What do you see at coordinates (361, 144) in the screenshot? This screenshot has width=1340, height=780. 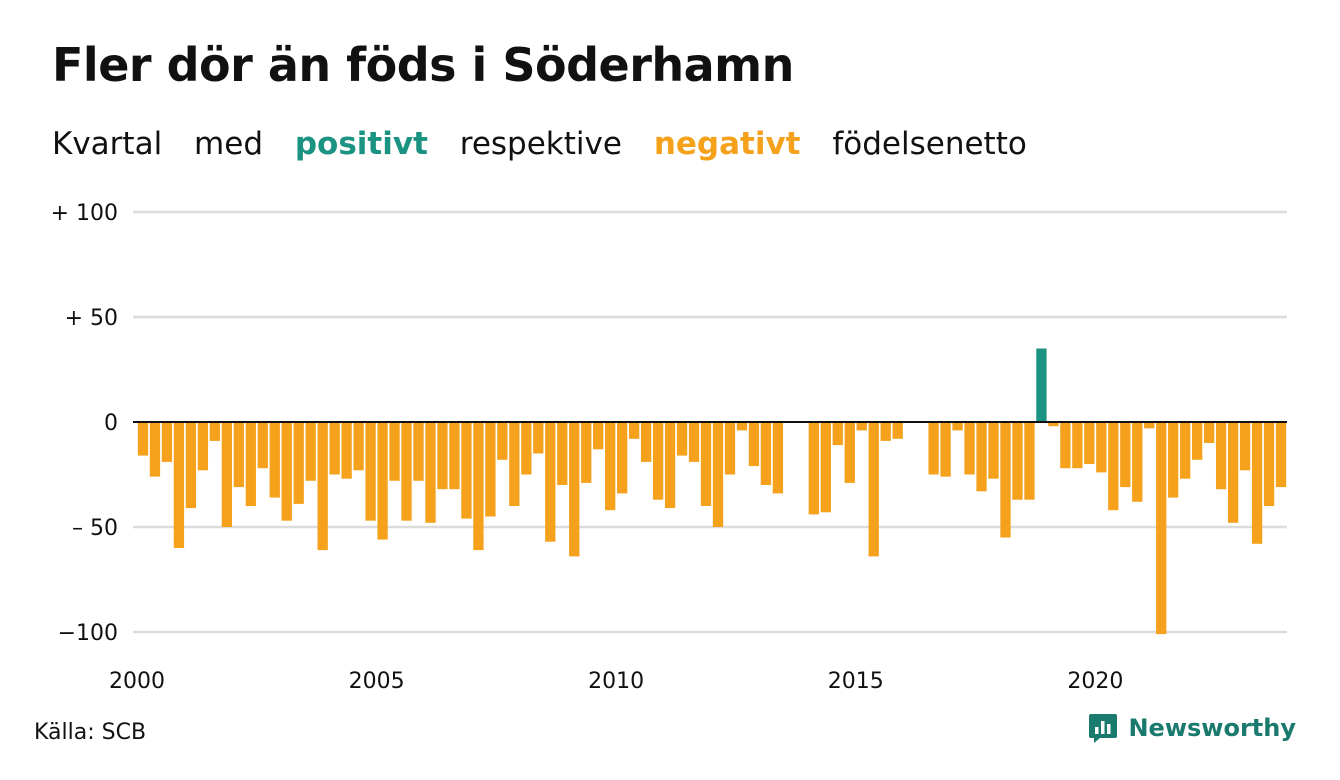 I see `subtitle-positive-word: positivt` at bounding box center [361, 144].